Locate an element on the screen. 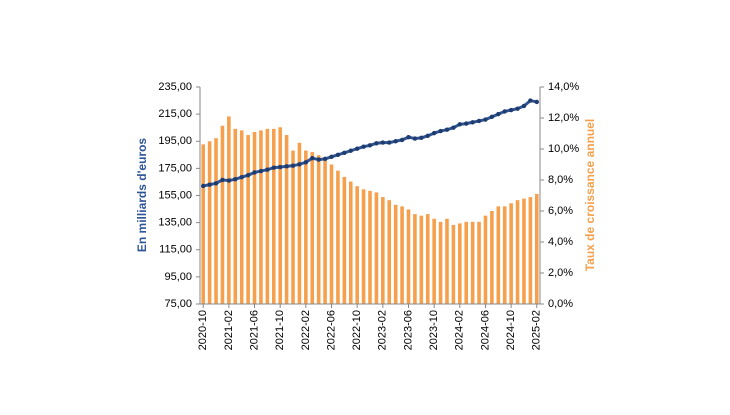 The width and height of the screenshot is (730, 415). x-tick-label: 2022-06 is located at coordinates (331, 330).